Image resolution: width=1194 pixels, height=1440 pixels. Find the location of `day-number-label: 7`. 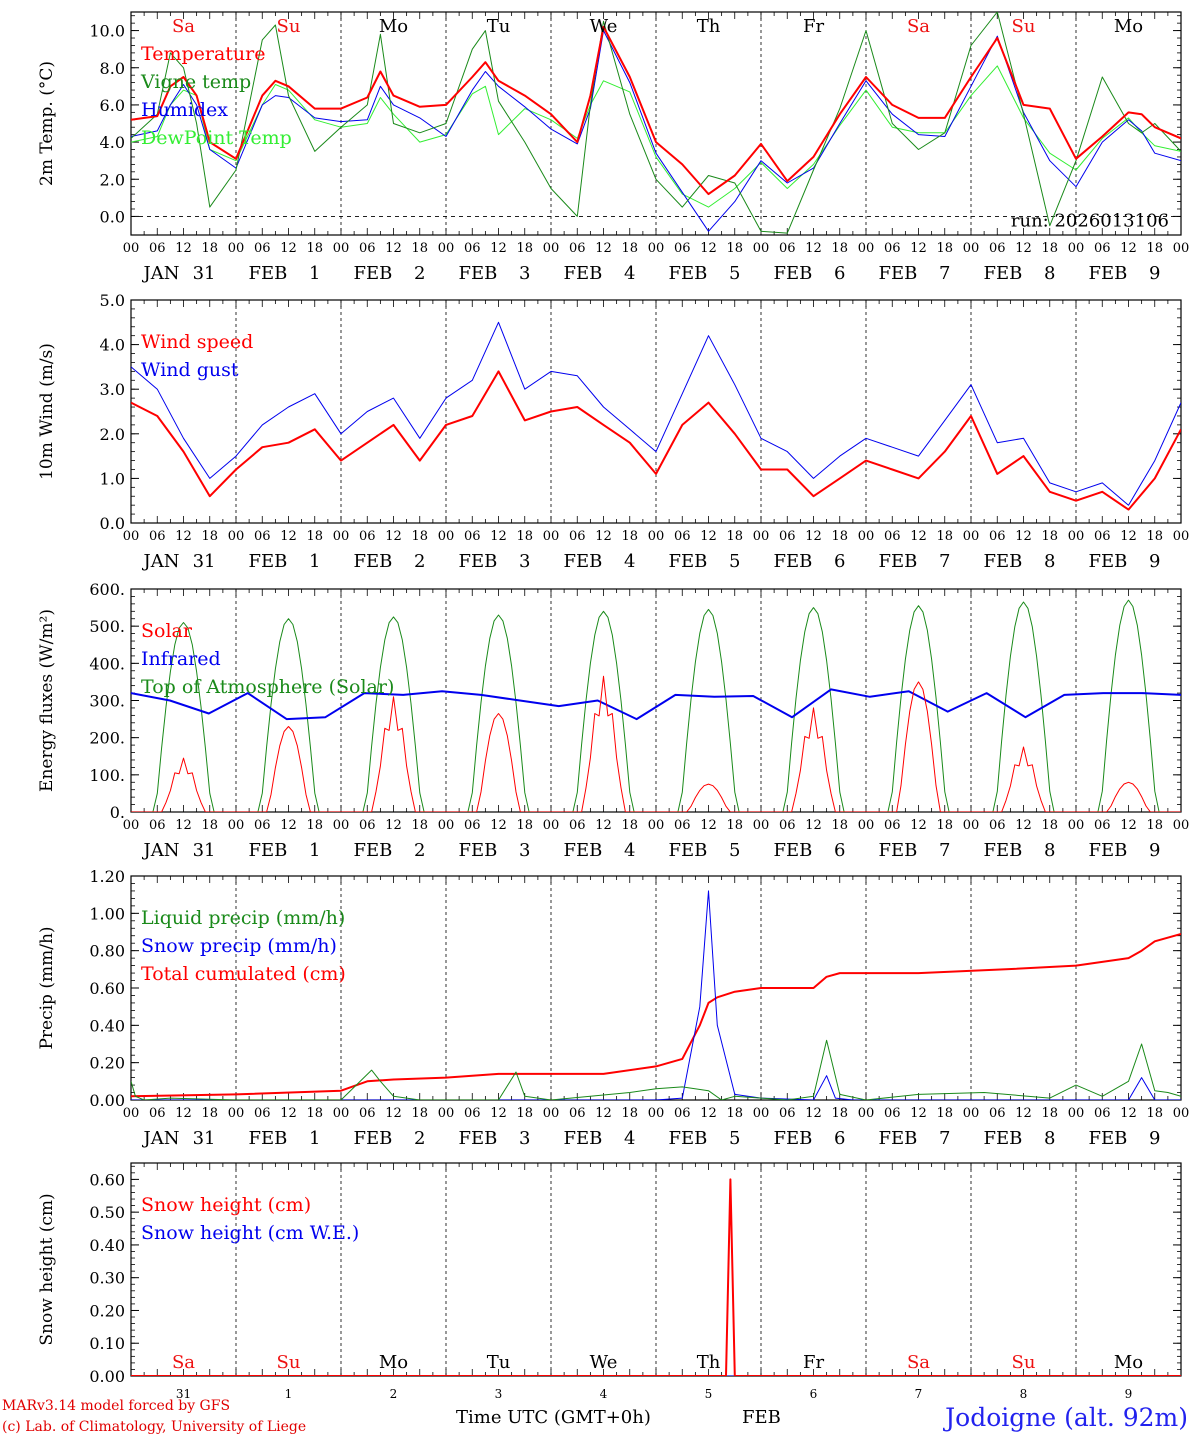

day-number-label: 7 is located at coordinates (919, 1394).